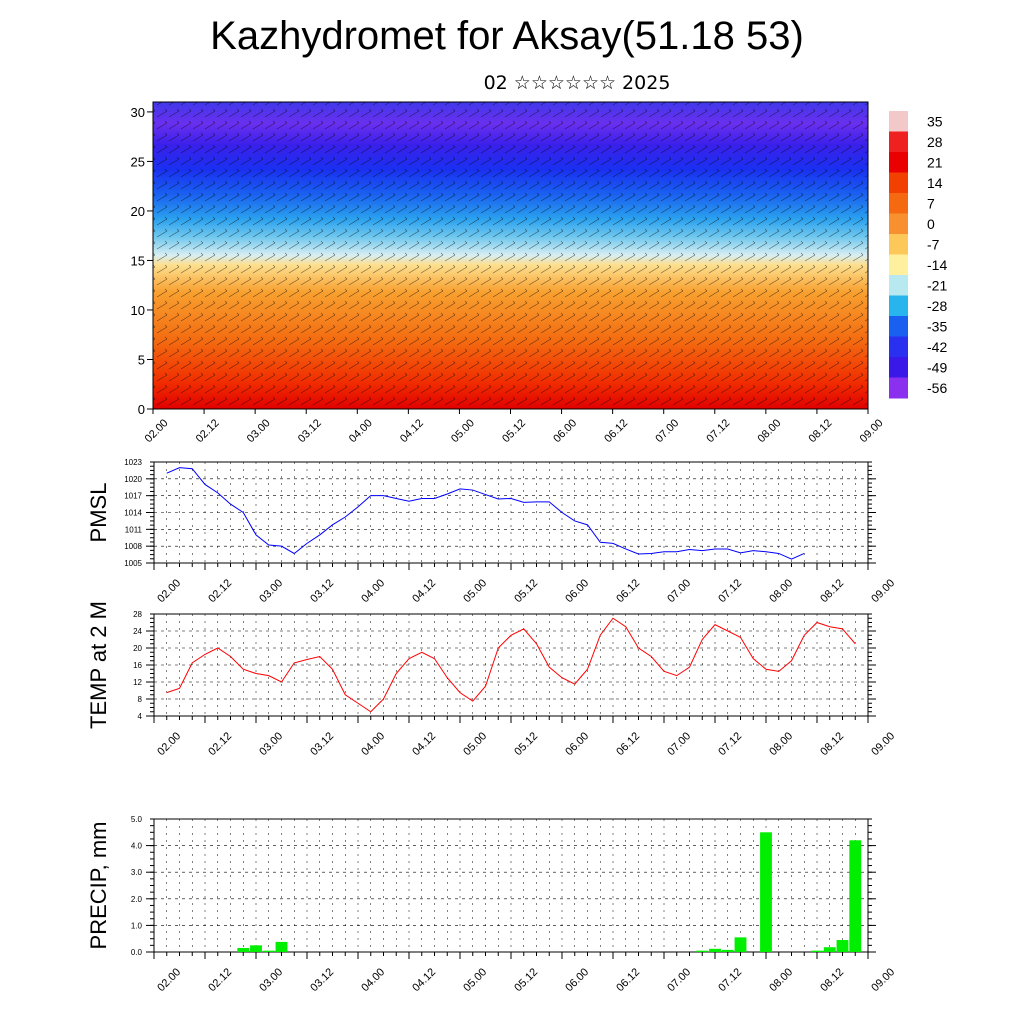  What do you see at coordinates (138, 310) in the screenshot?
I see `y-tick-label: 10` at bounding box center [138, 310].